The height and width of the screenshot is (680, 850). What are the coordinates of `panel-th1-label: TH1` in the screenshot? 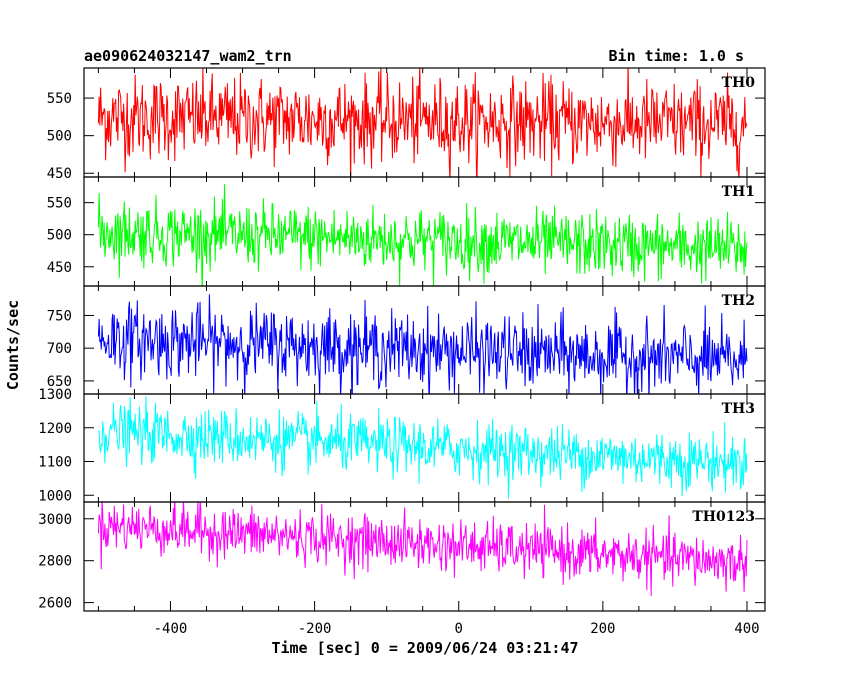 It's located at (738, 192).